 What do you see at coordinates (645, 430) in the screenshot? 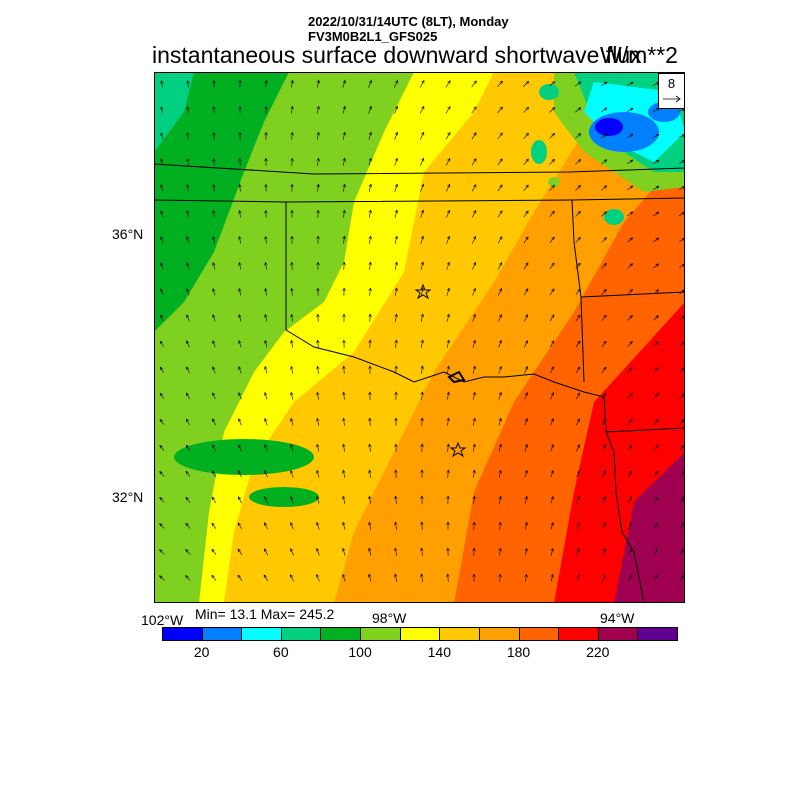
I see `border-arkansas-louisiana` at bounding box center [645, 430].